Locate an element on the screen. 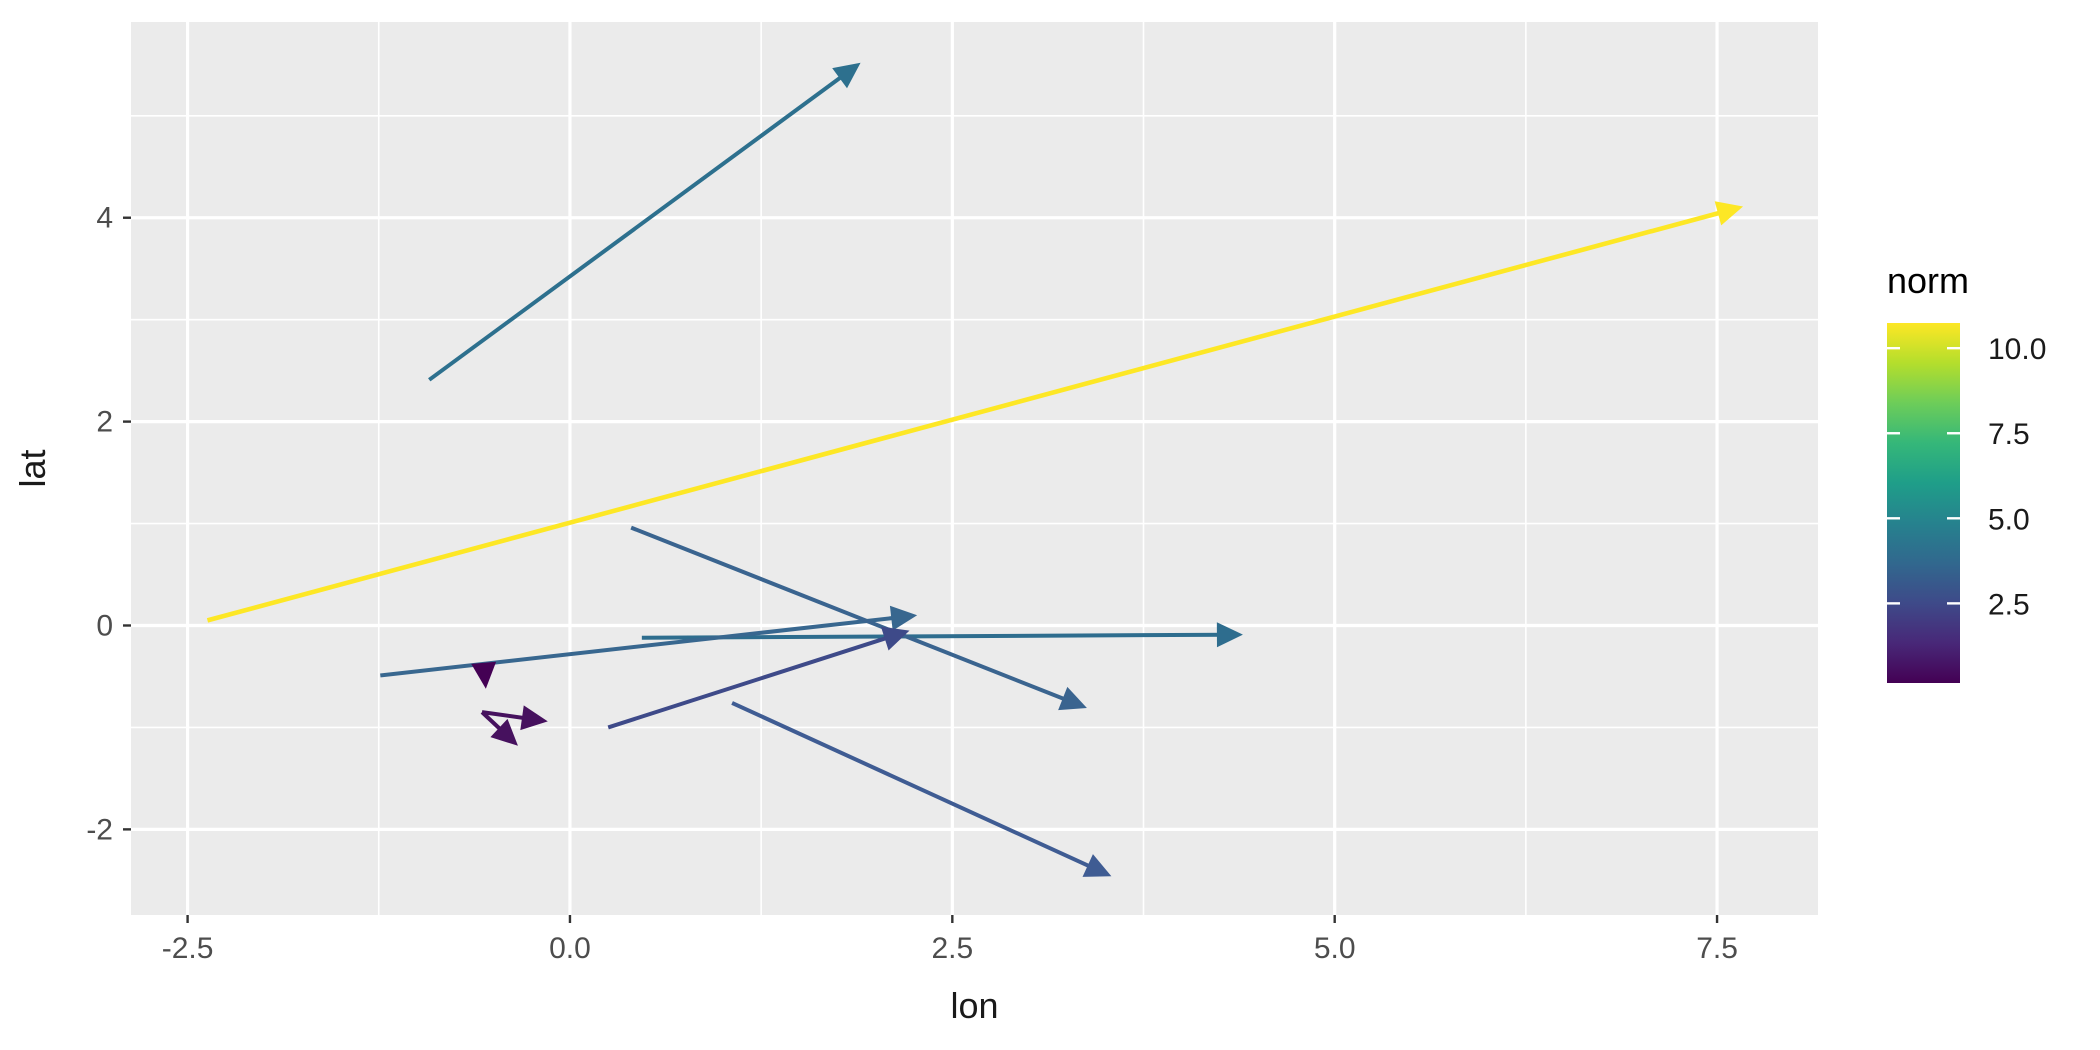  legend-tick-label: 2.5 is located at coordinates (2009, 604).